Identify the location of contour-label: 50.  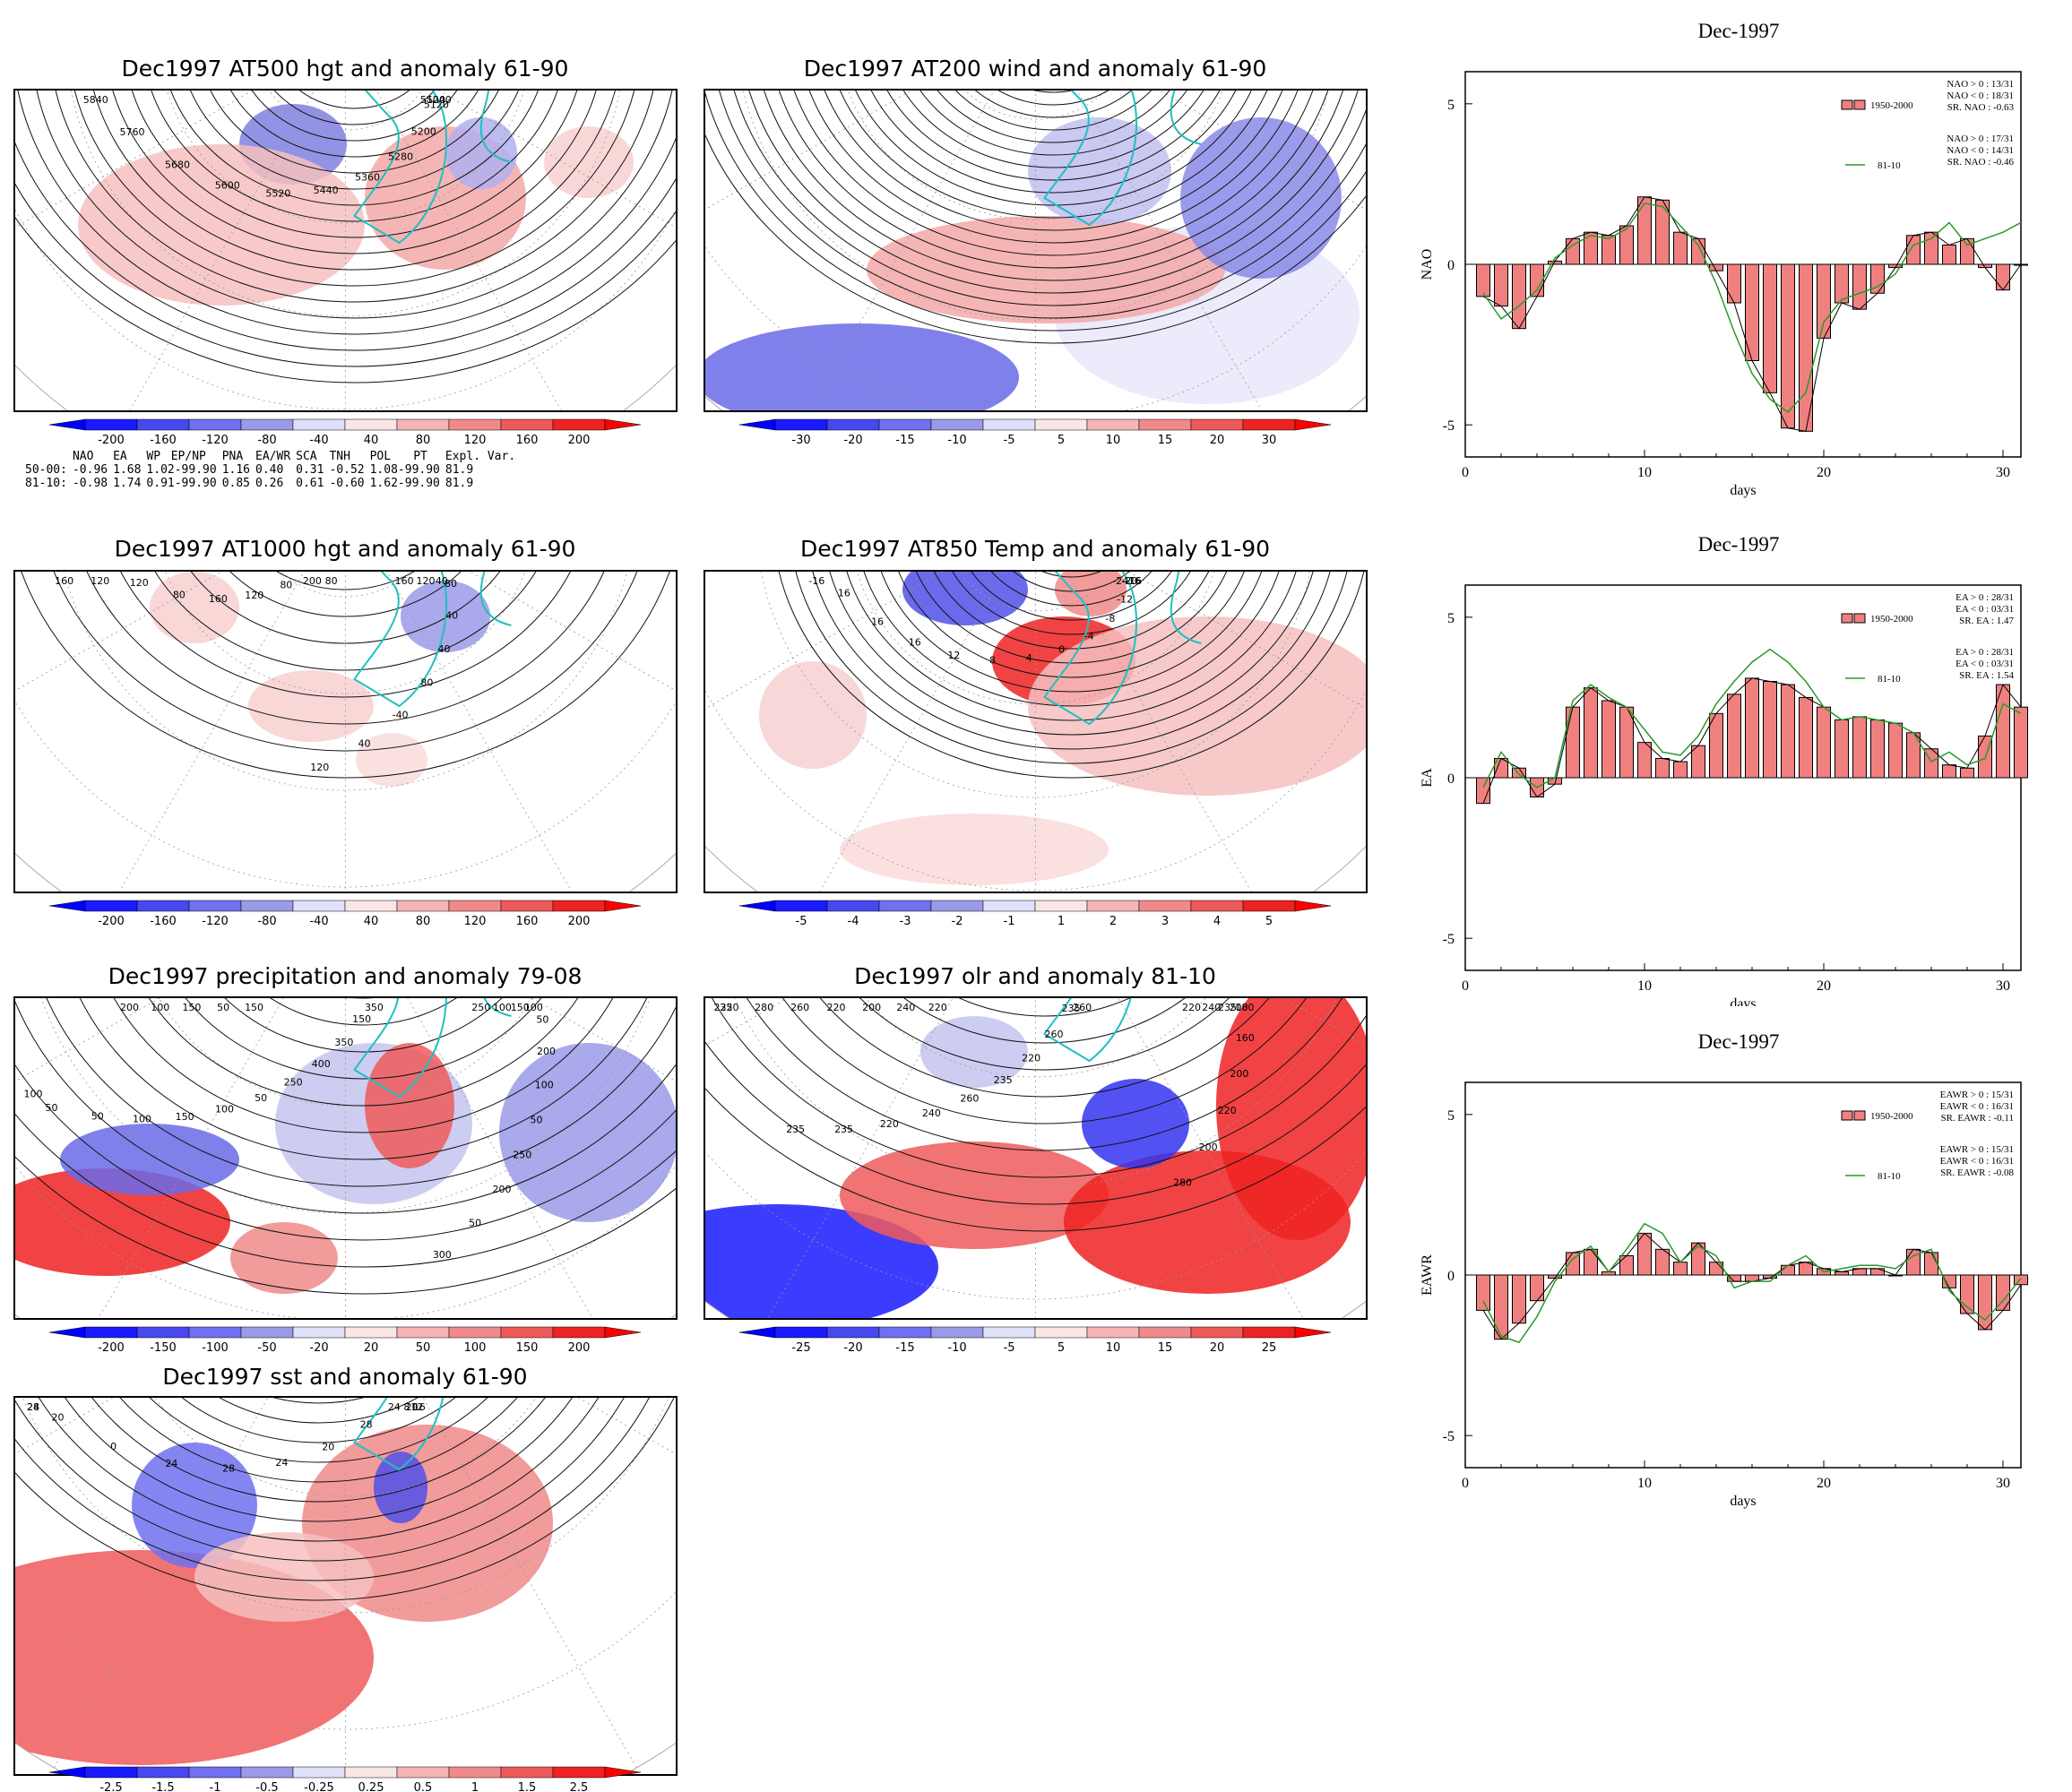
(475, 1223).